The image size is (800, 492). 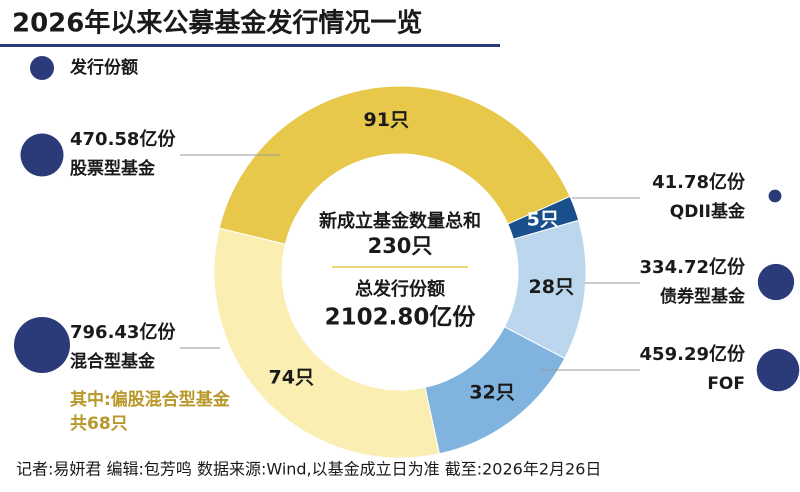 What do you see at coordinates (250, 45) in the screenshot?
I see `title-rule` at bounding box center [250, 45].